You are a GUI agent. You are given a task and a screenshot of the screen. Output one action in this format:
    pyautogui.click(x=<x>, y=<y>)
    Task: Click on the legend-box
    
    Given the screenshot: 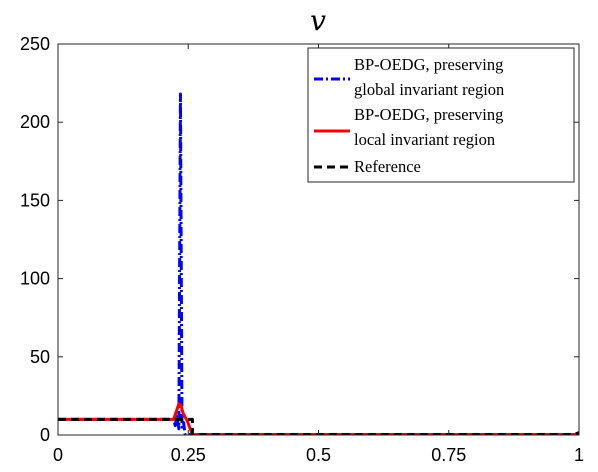 What is the action you would take?
    pyautogui.click(x=441, y=115)
    